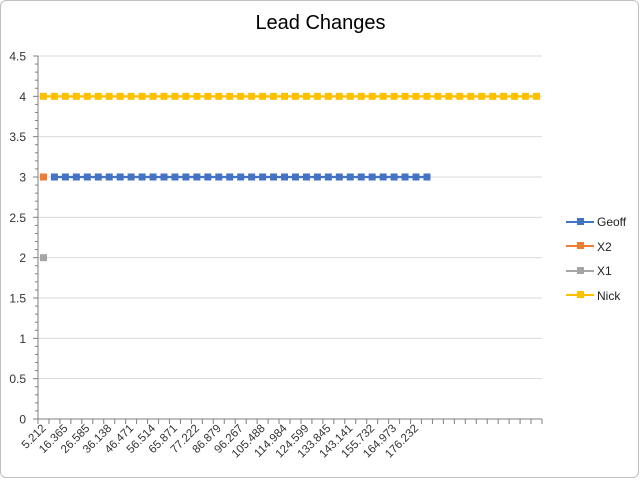 The image size is (641, 480). What do you see at coordinates (43, 258) in the screenshot?
I see `data-point-x1` at bounding box center [43, 258].